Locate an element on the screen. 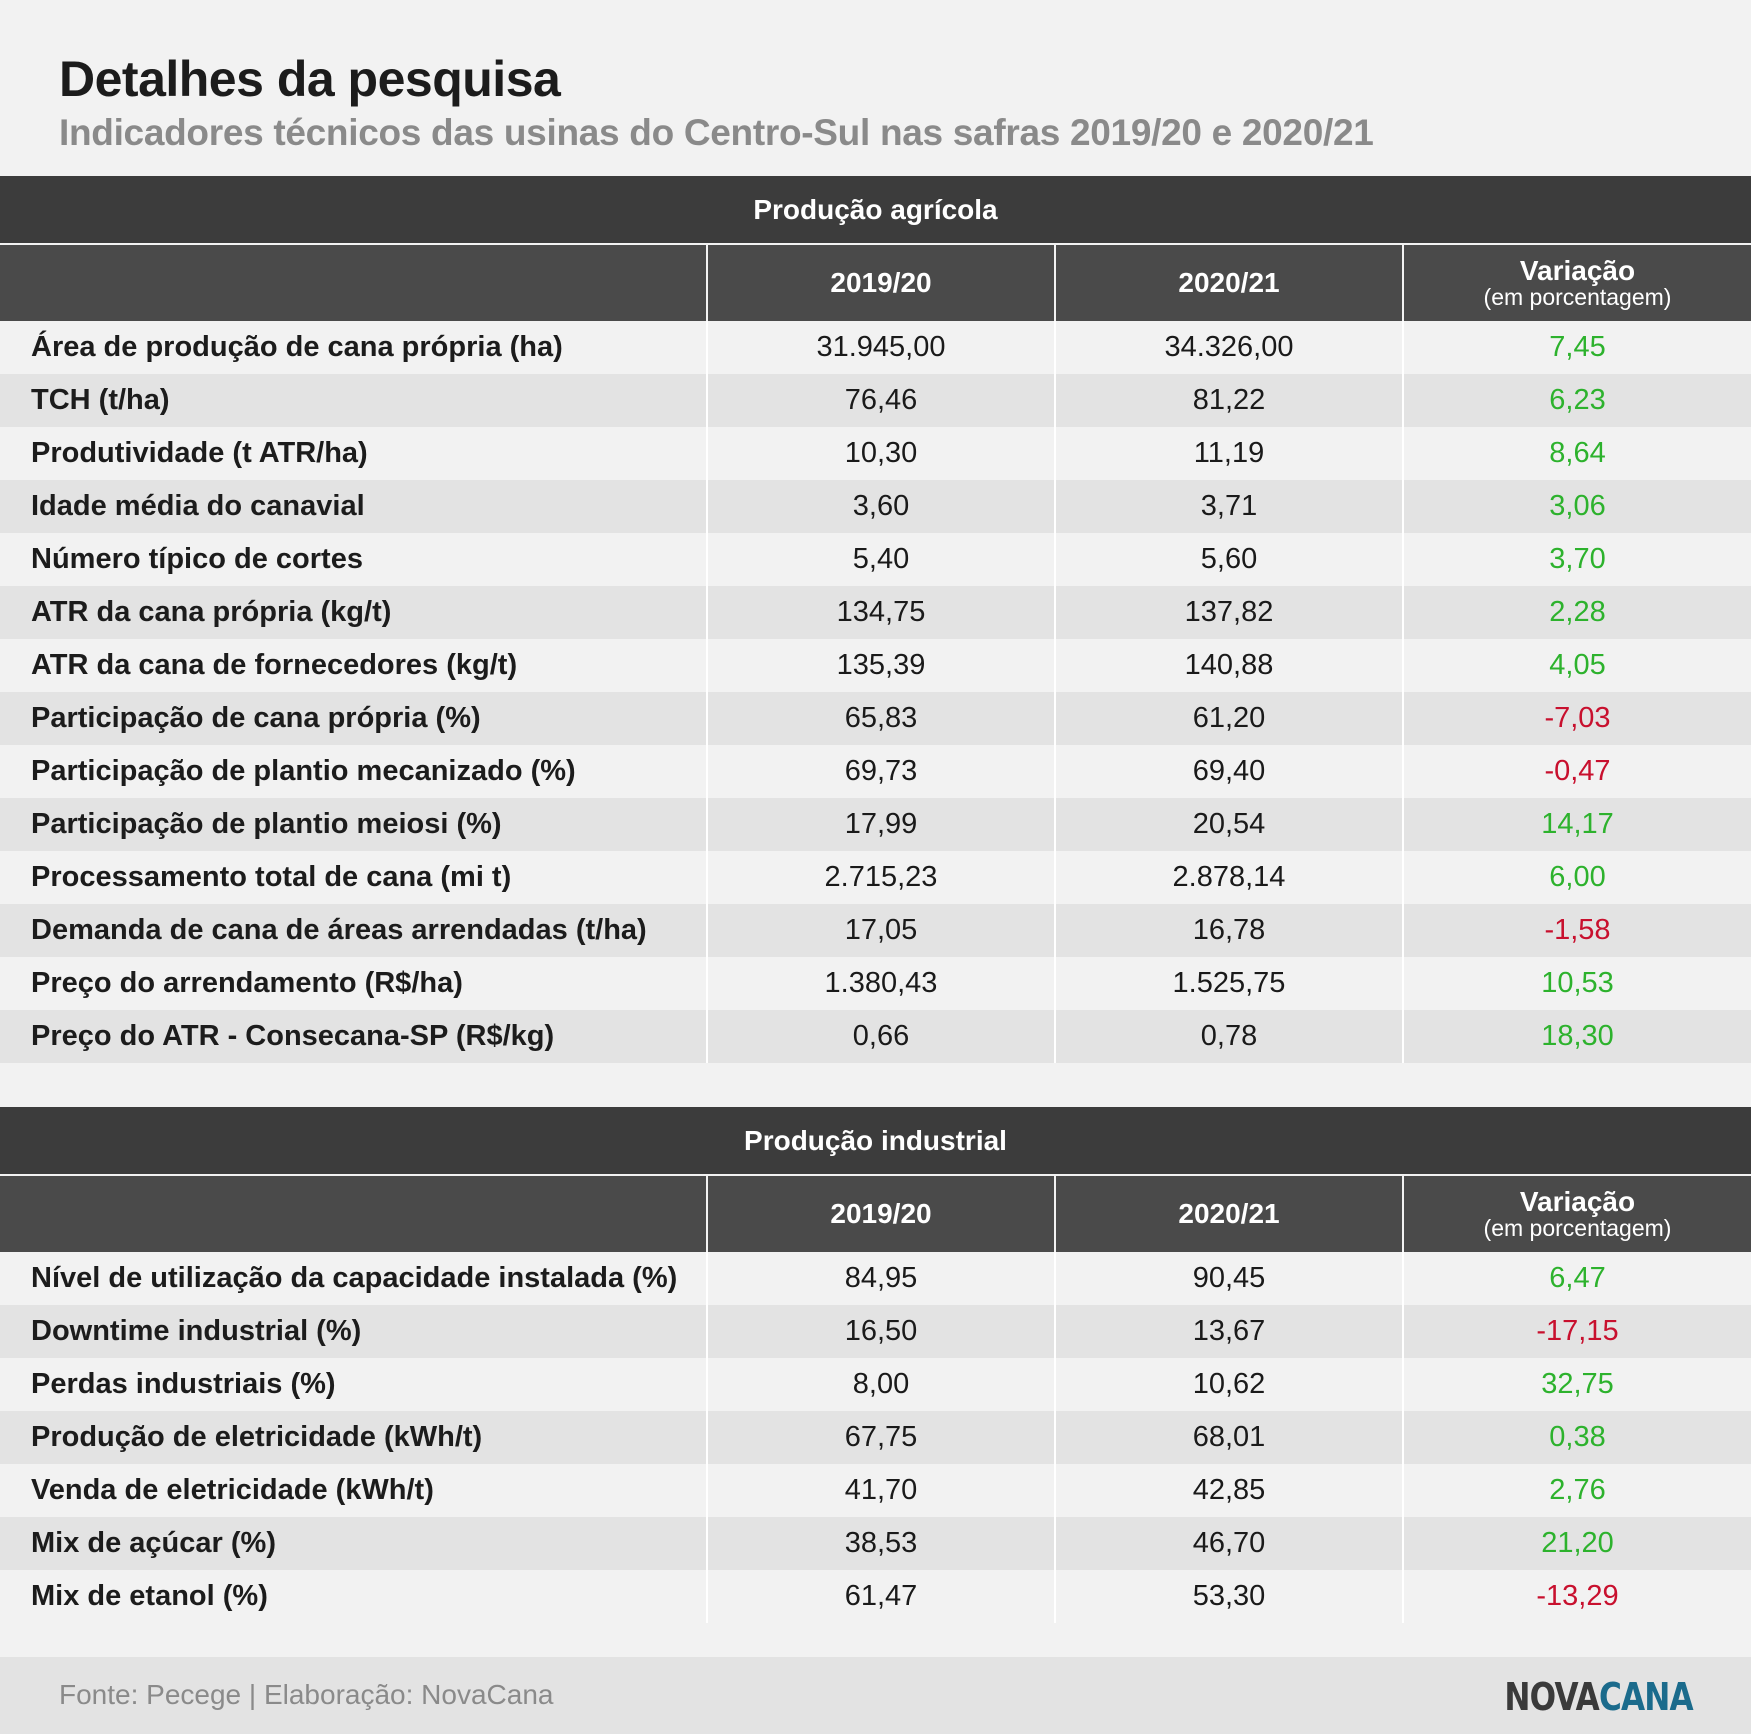 This screenshot has height=1734, width=1751. logo-part-nova: NOVA is located at coordinates (1552, 1697).